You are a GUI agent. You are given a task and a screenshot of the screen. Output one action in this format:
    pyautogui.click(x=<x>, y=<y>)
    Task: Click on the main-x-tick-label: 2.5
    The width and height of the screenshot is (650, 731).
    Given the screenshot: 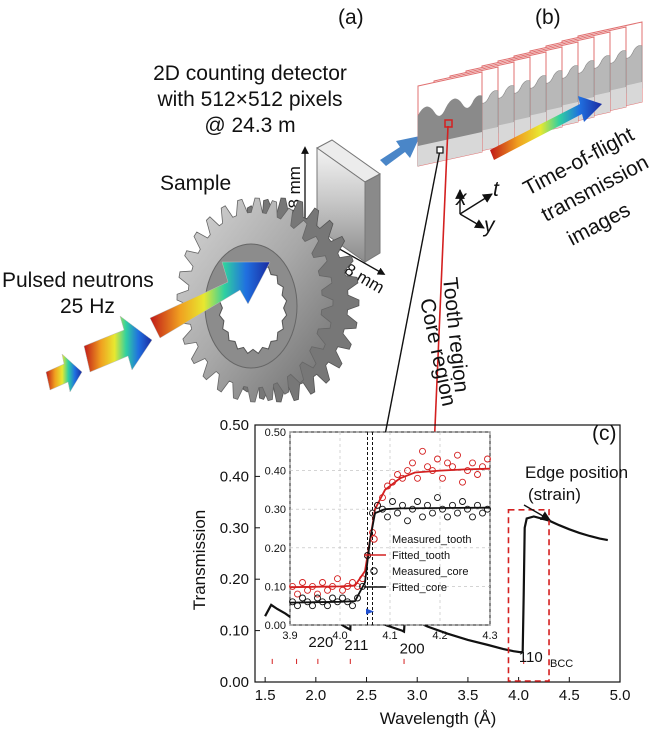 What is the action you would take?
    pyautogui.click(x=366, y=695)
    